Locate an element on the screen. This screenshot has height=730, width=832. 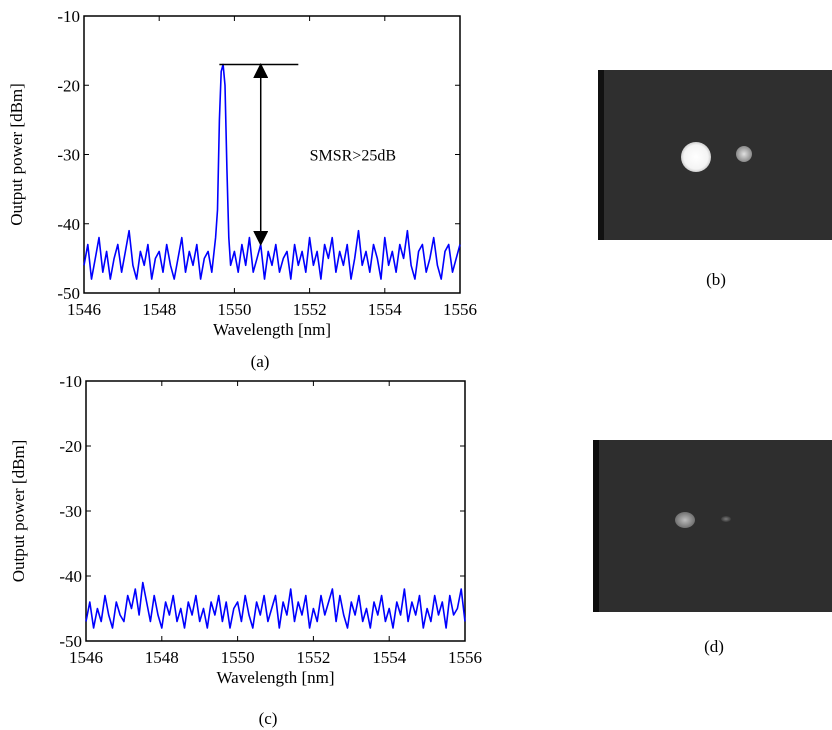
photo-b is located at coordinates (715, 155).